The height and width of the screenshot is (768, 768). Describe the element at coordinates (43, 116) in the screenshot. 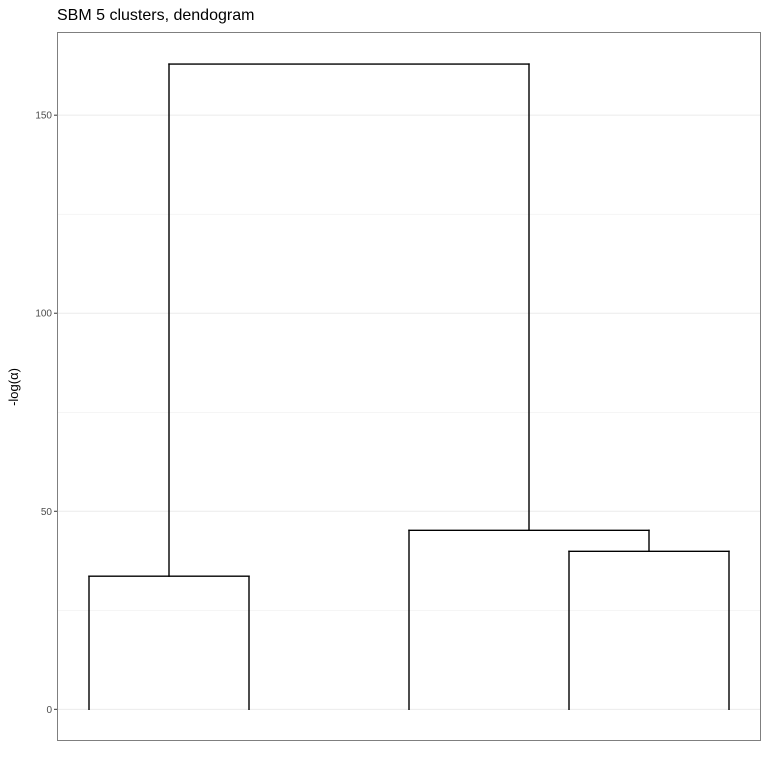

I see `y-tick-label: 150` at that location.